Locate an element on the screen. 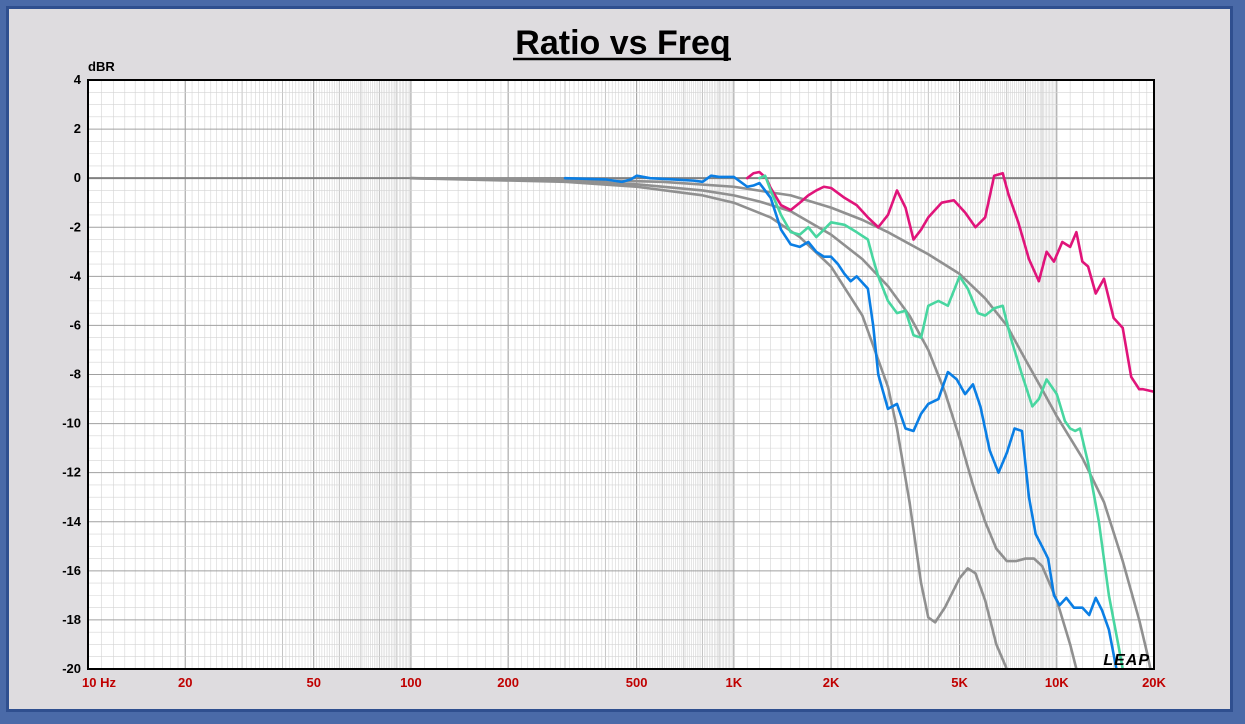 The image size is (1245, 724). y-tick-label: 2 is located at coordinates (77, 128).